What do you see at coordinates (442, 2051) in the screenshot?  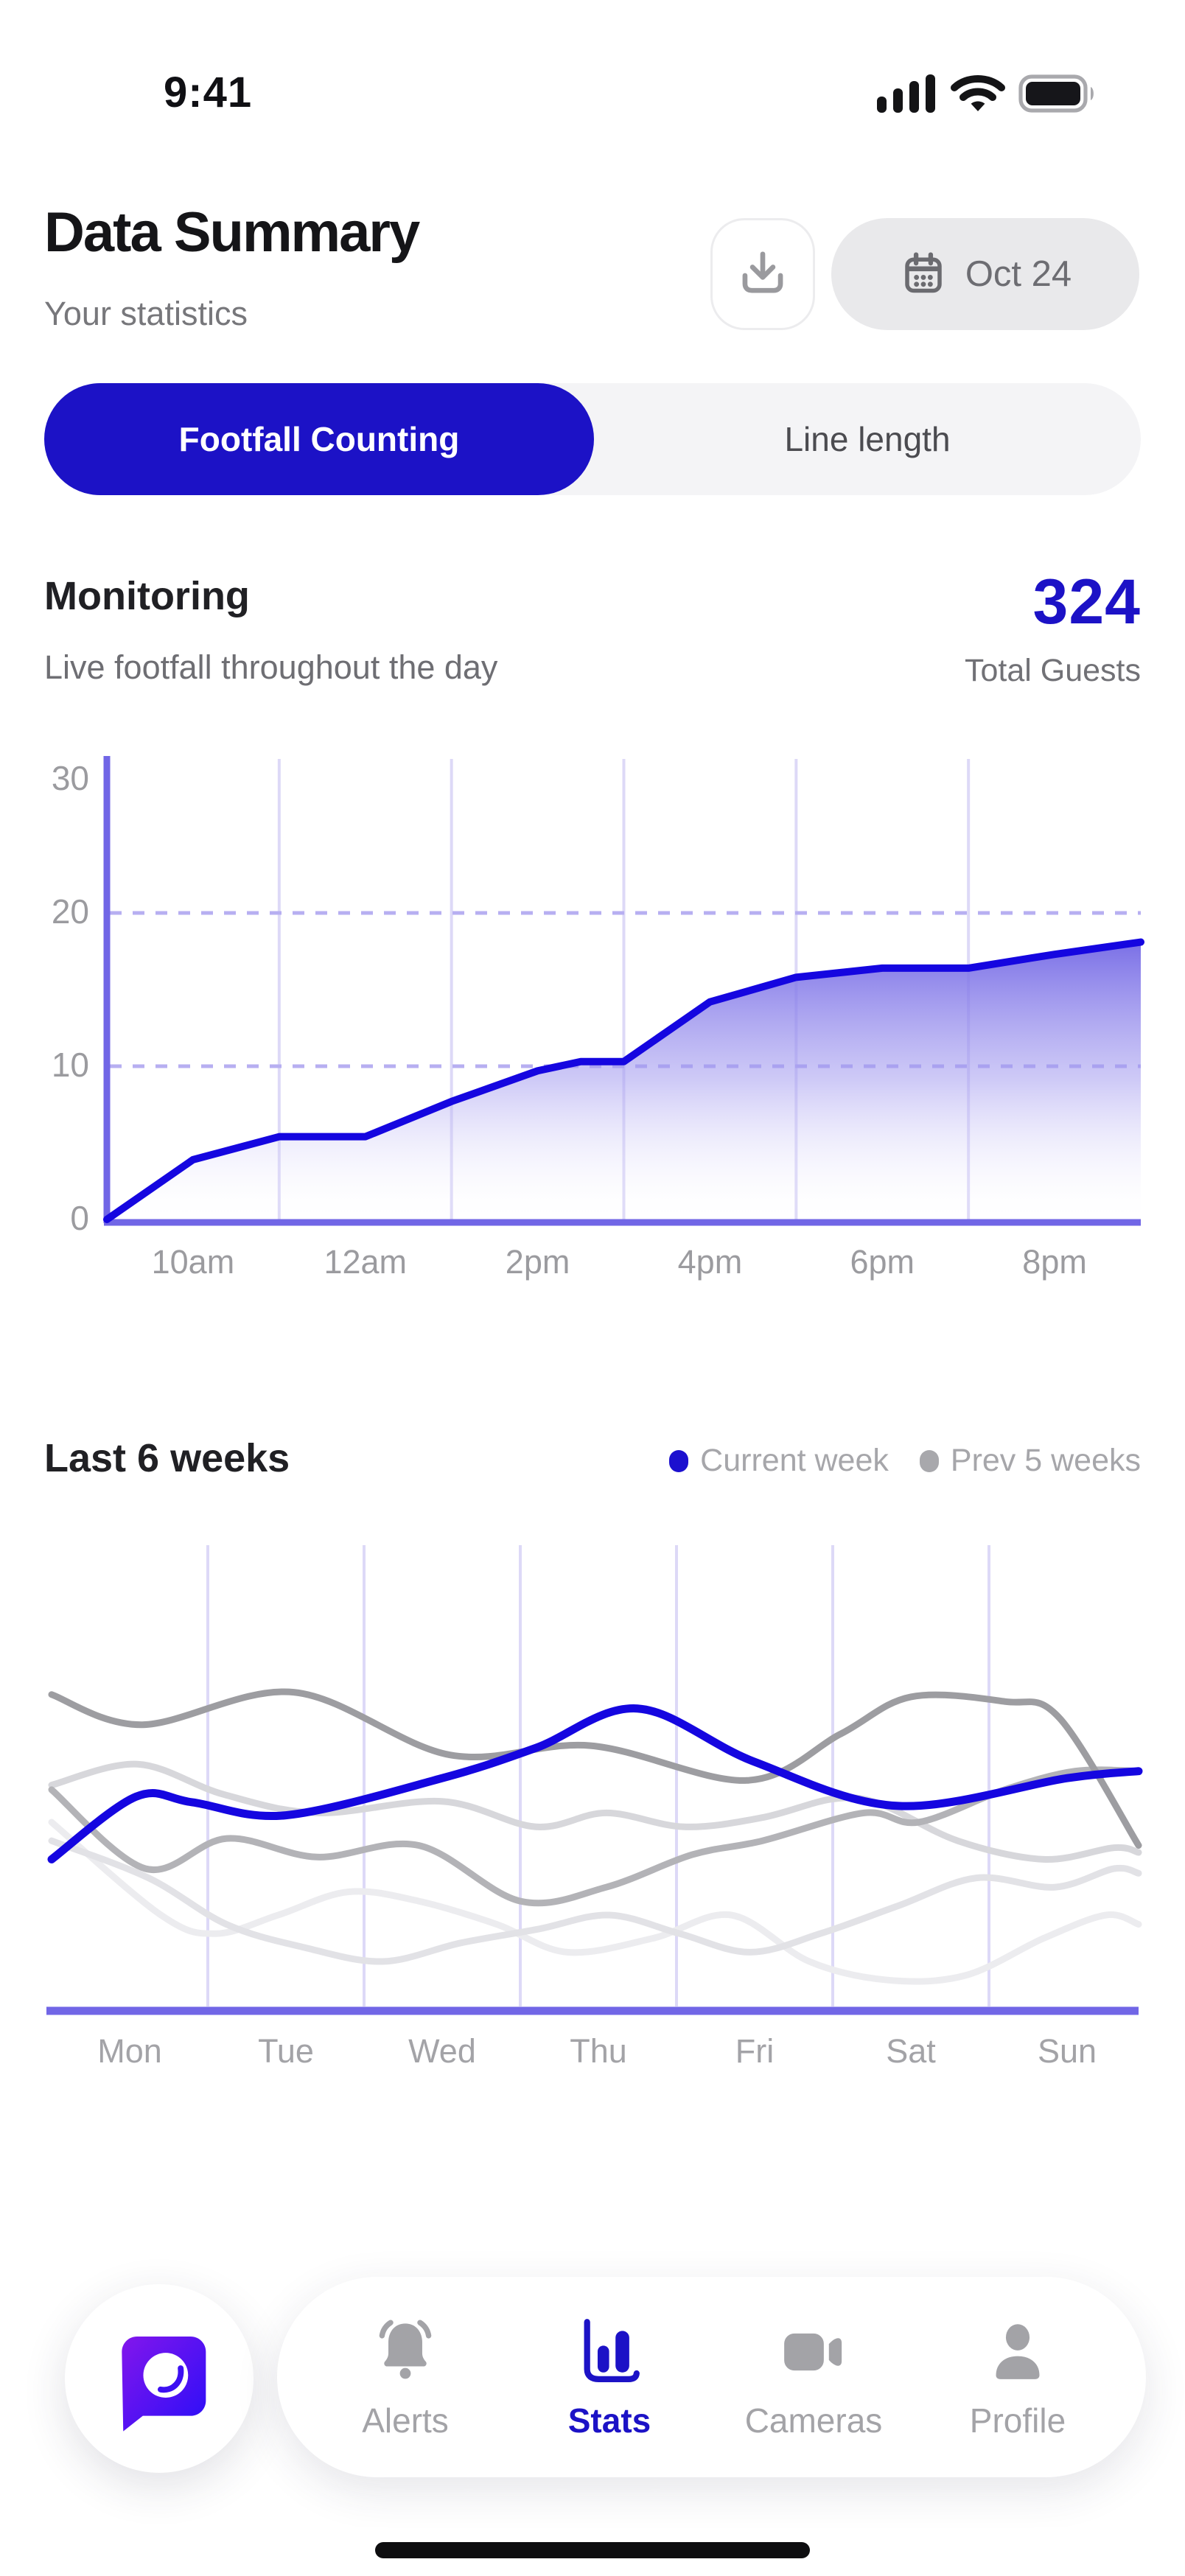 I see `svg-text: Wed` at bounding box center [442, 2051].